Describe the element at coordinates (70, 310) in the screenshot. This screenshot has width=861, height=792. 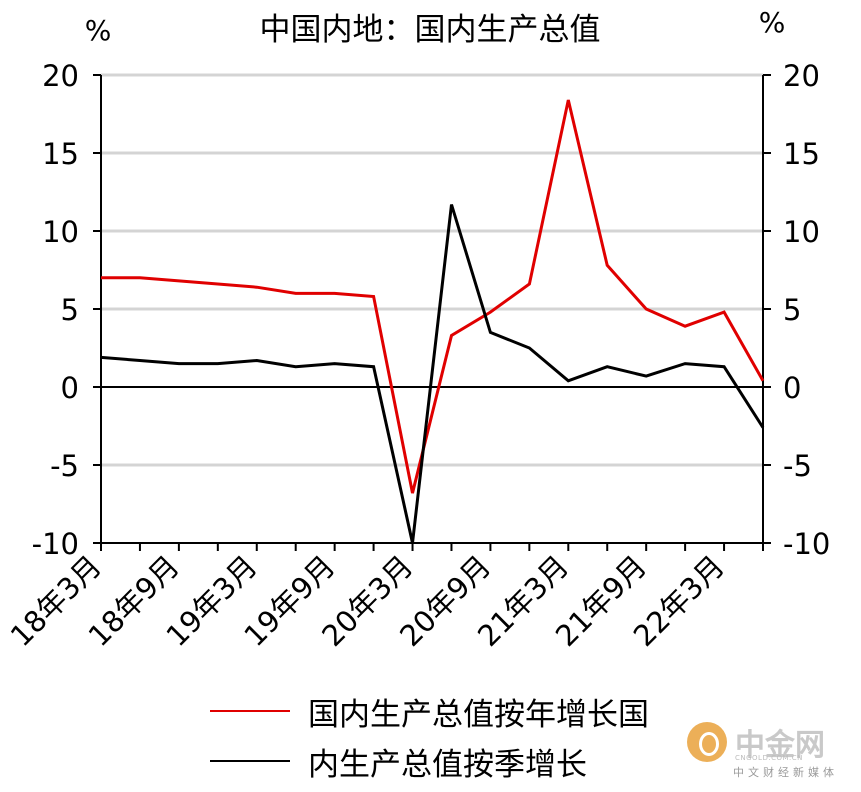
I see `y-tick-label-left: 5` at that location.